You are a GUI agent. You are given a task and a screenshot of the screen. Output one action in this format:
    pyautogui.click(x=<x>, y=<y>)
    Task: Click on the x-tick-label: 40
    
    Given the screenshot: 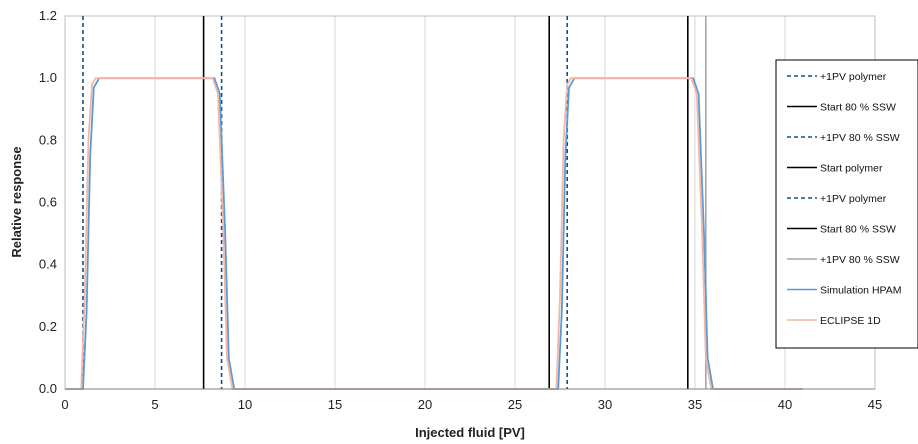 What is the action you would take?
    pyautogui.click(x=785, y=404)
    